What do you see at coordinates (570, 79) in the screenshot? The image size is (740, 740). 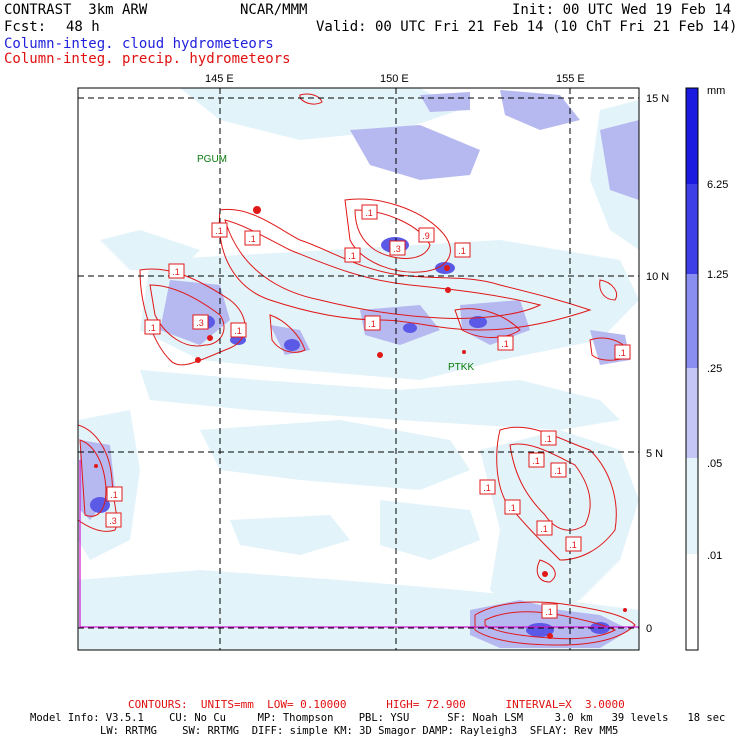 I see `lon-label-155: 155 E` at bounding box center [570, 79].